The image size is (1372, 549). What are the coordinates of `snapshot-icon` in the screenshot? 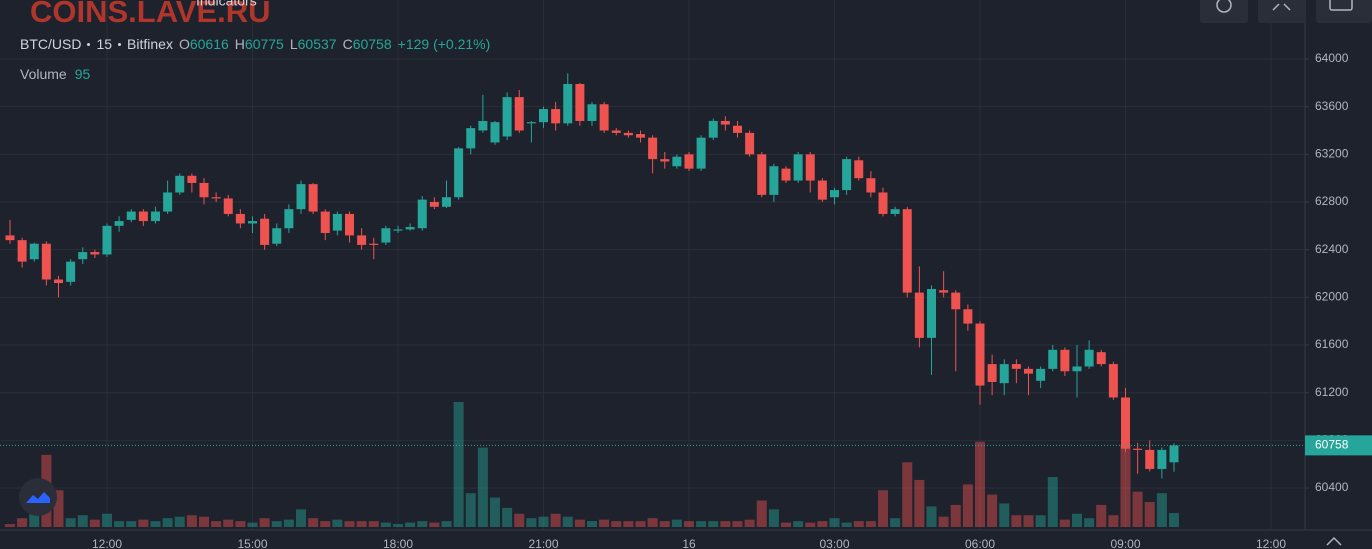 It's located at (1341, 5).